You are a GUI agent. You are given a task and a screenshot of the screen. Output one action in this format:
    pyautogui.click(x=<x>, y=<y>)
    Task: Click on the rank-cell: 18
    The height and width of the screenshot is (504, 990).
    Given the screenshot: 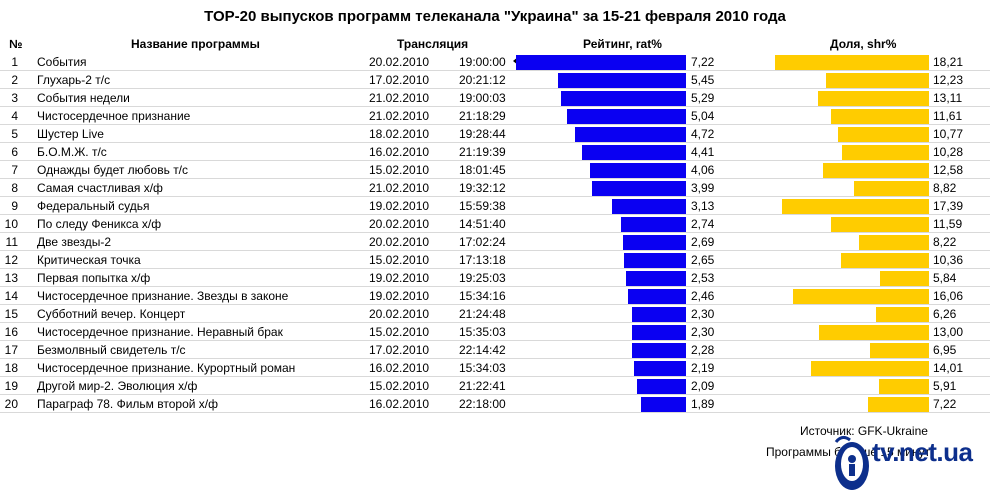 What is the action you would take?
    pyautogui.click(x=11, y=368)
    